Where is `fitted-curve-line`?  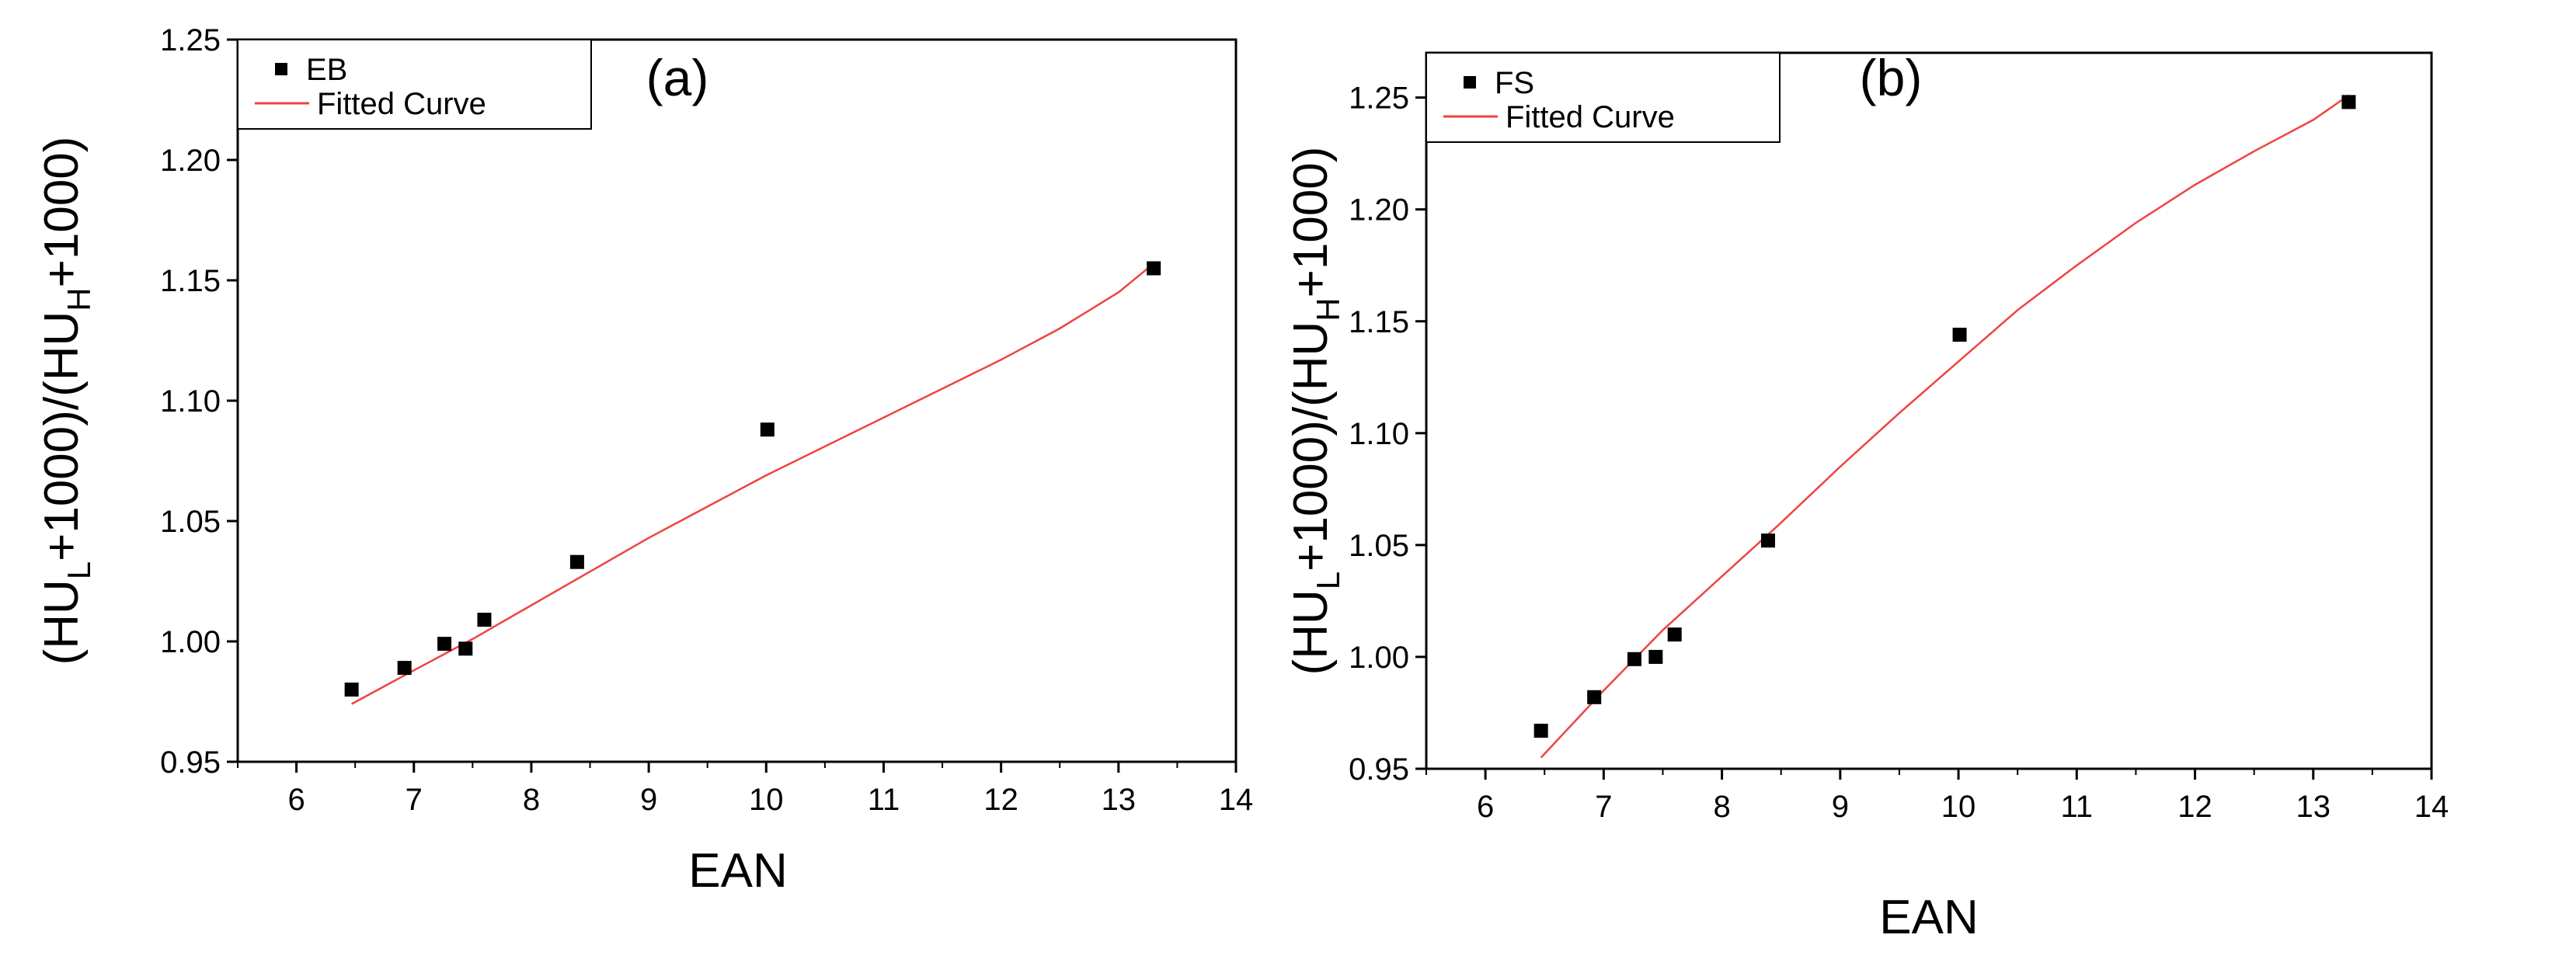 fitted-curve-line is located at coordinates (752, 483).